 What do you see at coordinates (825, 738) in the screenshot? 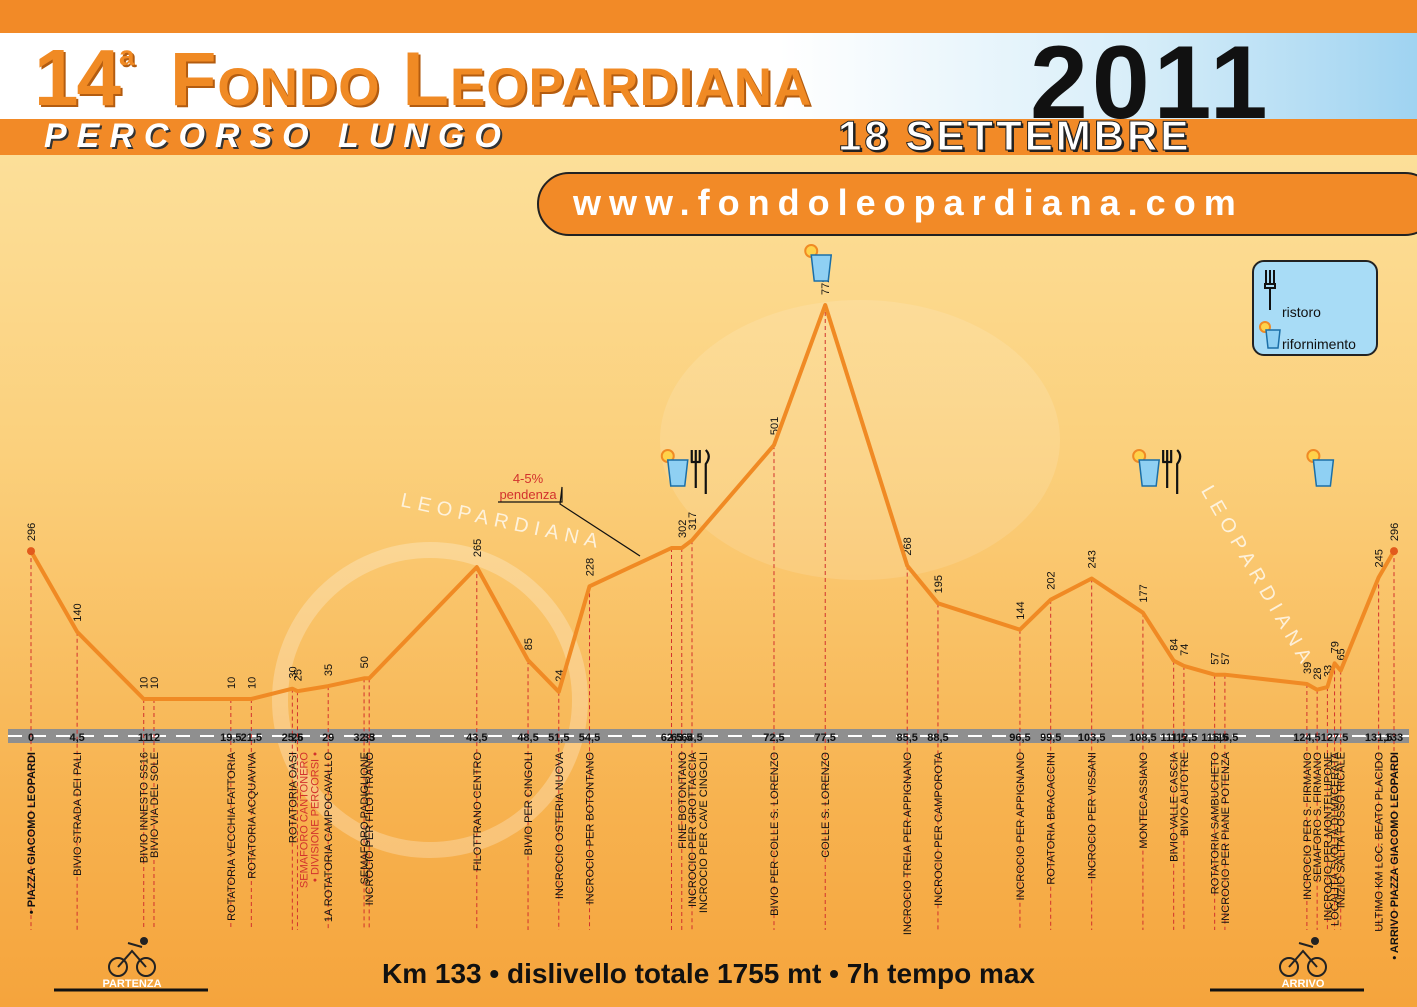
I see `km-tick-label: 77,5` at bounding box center [825, 738].